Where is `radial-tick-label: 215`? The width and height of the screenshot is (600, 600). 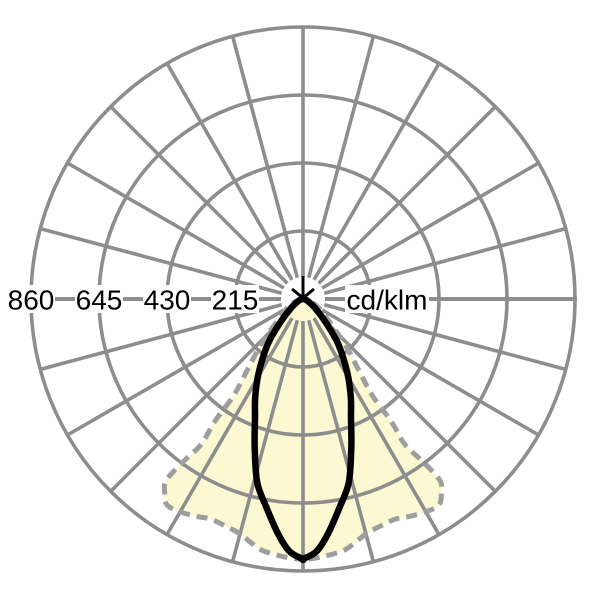
radial-tick-label: 215 is located at coordinates (235, 300).